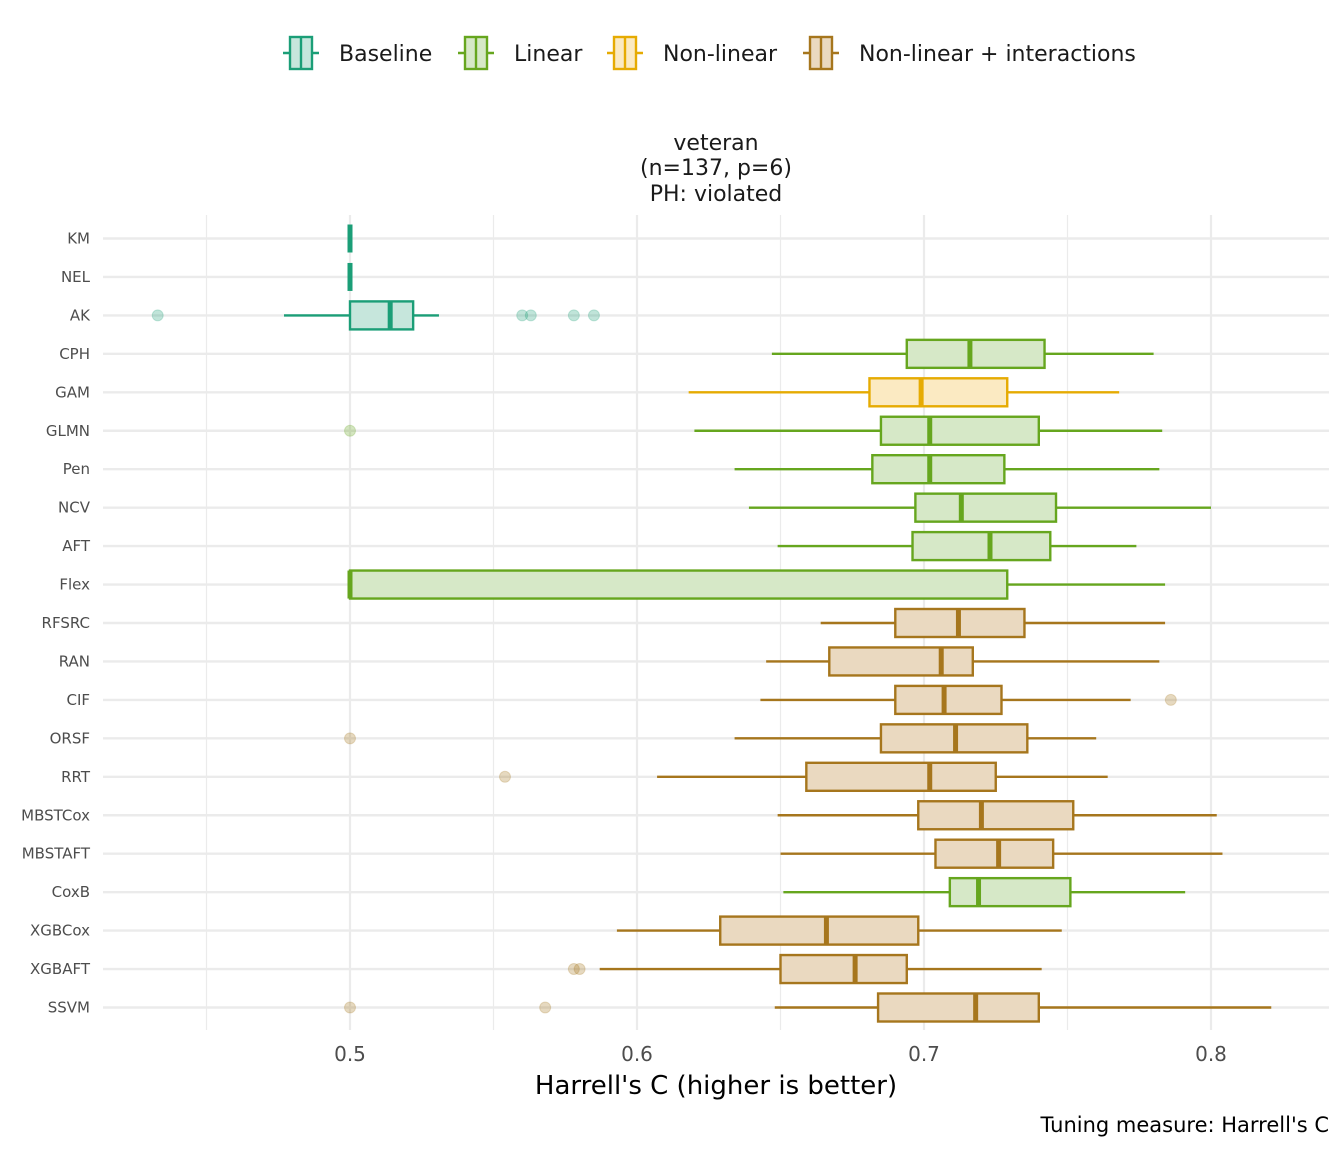 The height and width of the screenshot is (1156, 1344). Describe the element at coordinates (70, 738) in the screenshot. I see `y-tick-label-ORSF: ORSF` at that location.